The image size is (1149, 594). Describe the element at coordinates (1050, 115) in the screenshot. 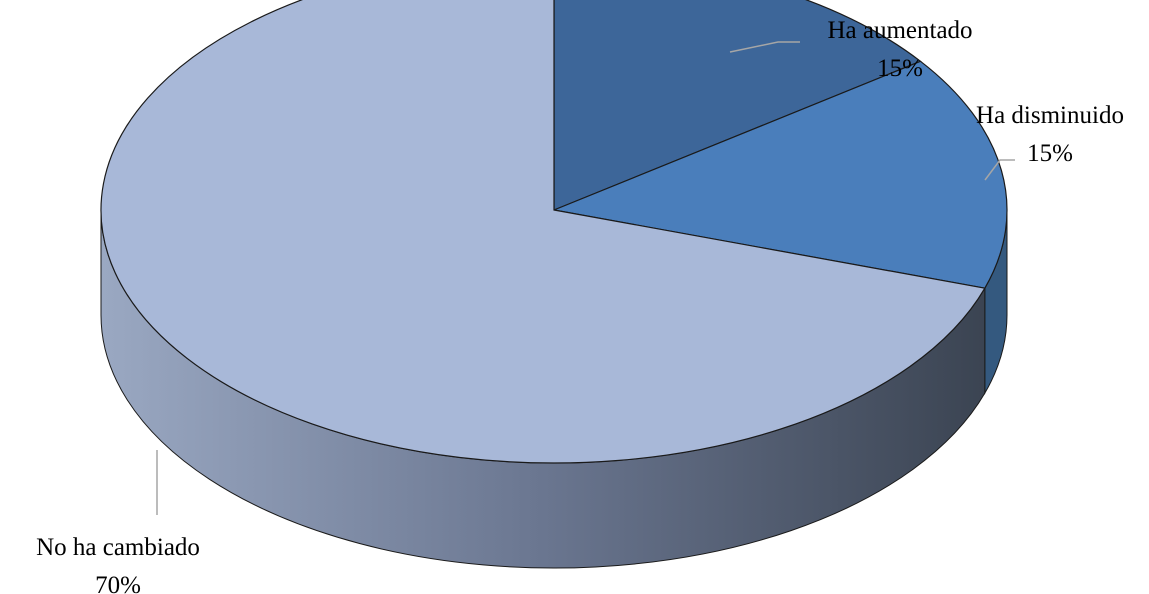

I see `slice-label-ha-disminuido: Ha disminuido` at that location.